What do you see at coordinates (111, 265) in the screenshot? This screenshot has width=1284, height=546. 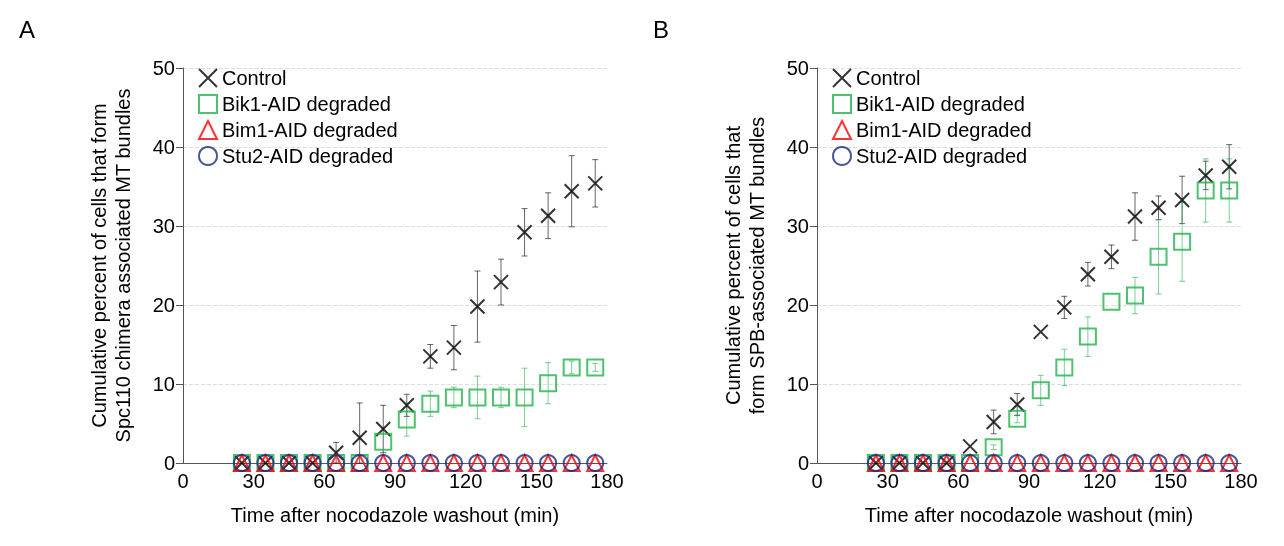 I see `y-axis-title: Cumulative percent of cells that form Spc110 chimera associated MT bundles` at bounding box center [111, 265].